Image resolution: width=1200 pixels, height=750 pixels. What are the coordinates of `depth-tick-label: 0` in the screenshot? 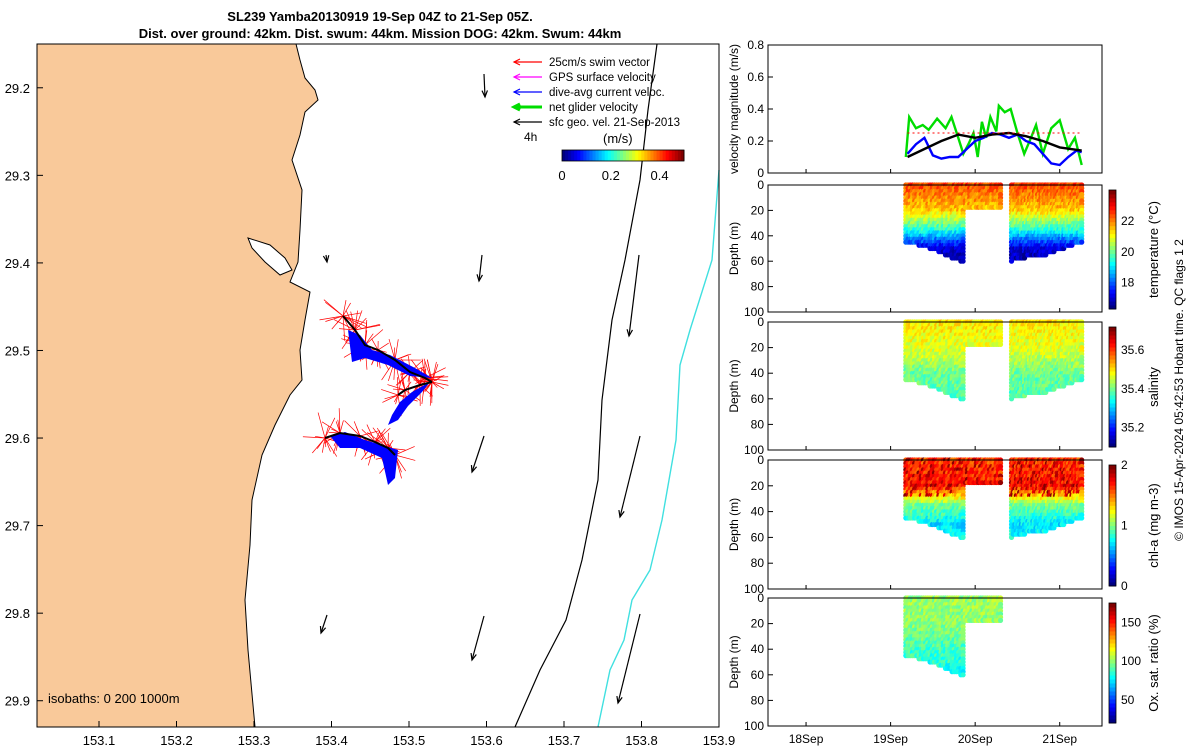 It's located at (760, 185).